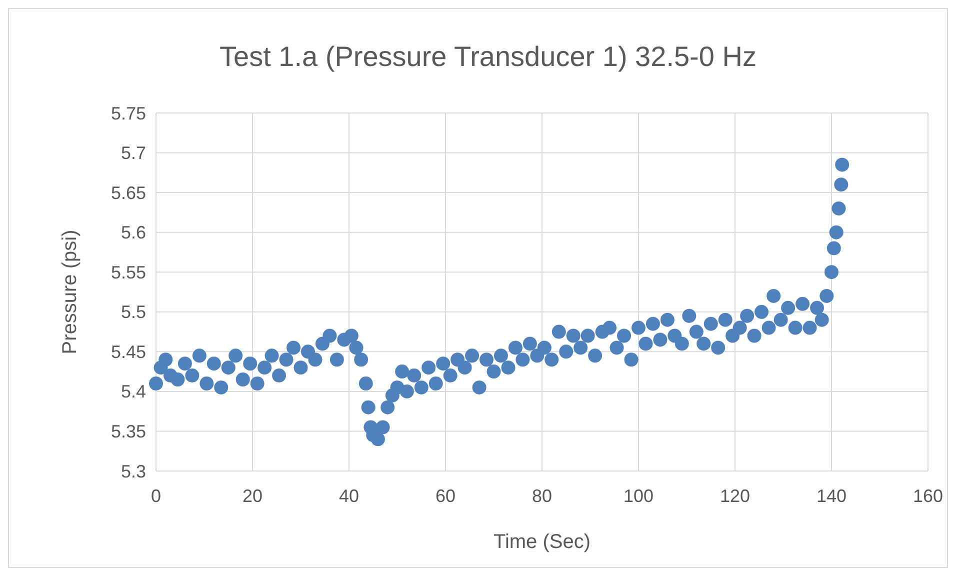  Describe the element at coordinates (133, 312) in the screenshot. I see `y-tick-label: 5.5` at that location.